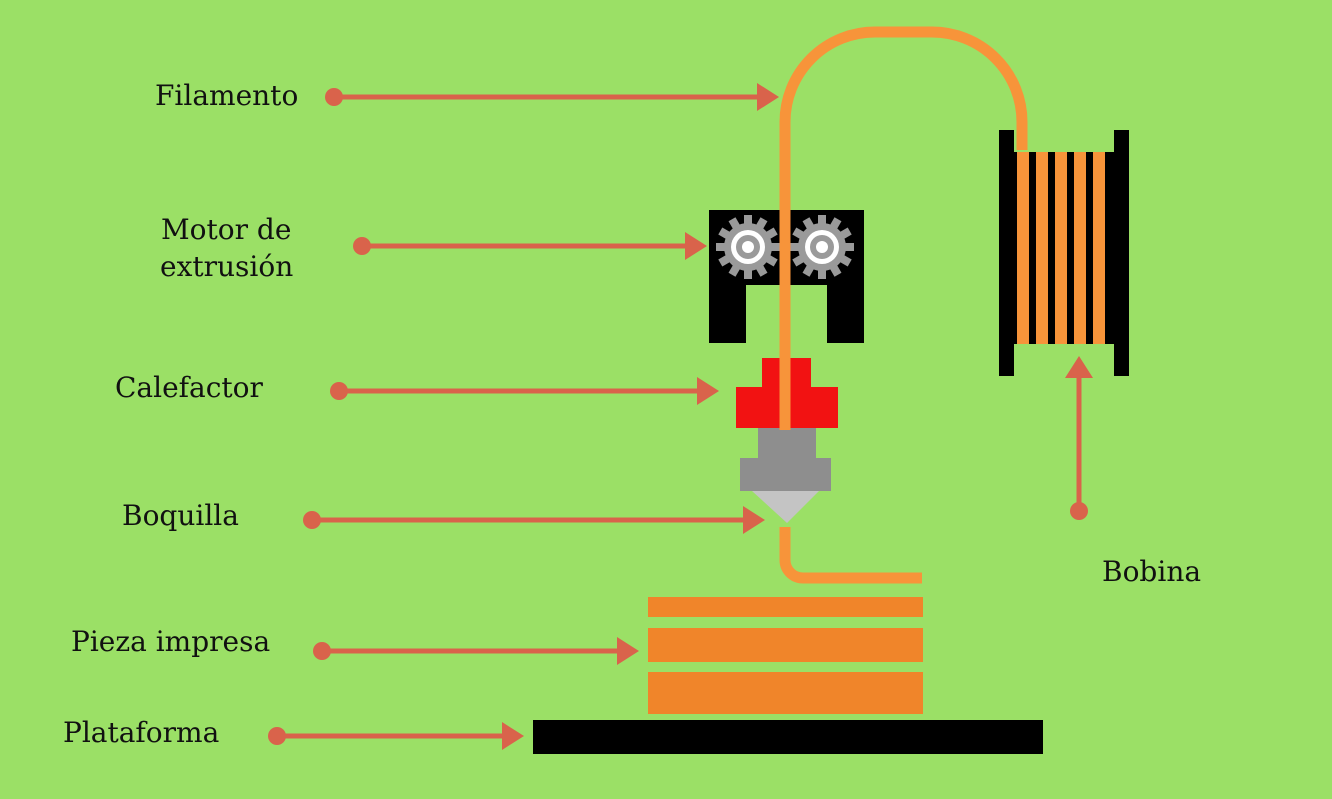 This screenshot has height=799, width=1332. Describe the element at coordinates (850, 555) in the screenshot. I see `extruded-filament` at that location.